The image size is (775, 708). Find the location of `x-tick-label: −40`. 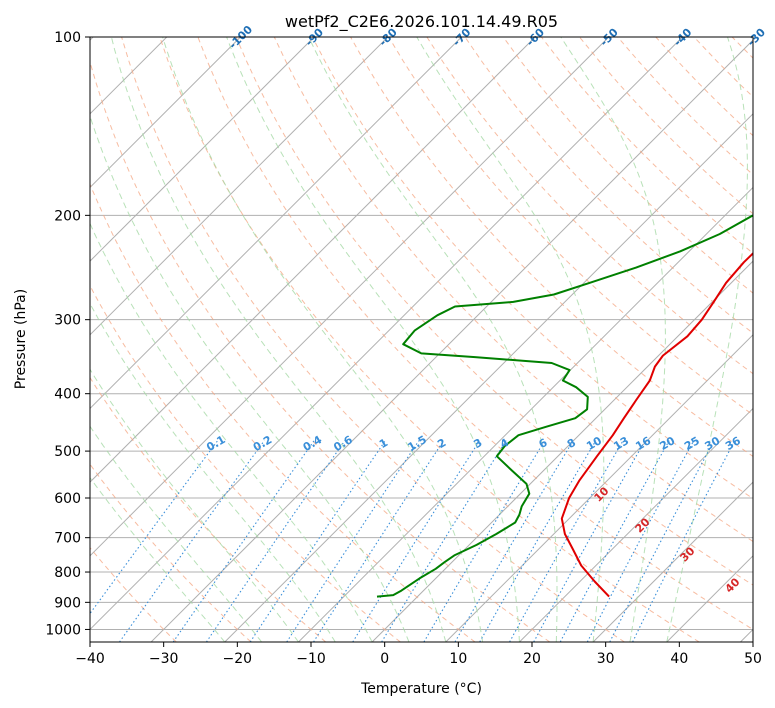

x-tick-label: −40 is located at coordinates (90, 659).